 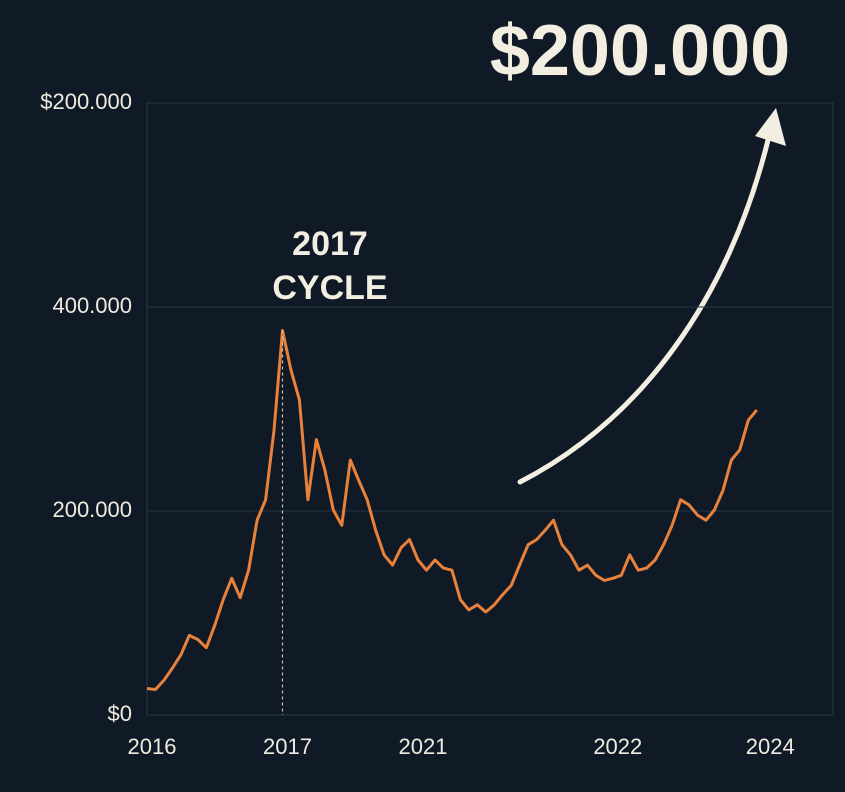 What do you see at coordinates (86, 101) in the screenshot?
I see `y-tick-label: $200.000` at bounding box center [86, 101].